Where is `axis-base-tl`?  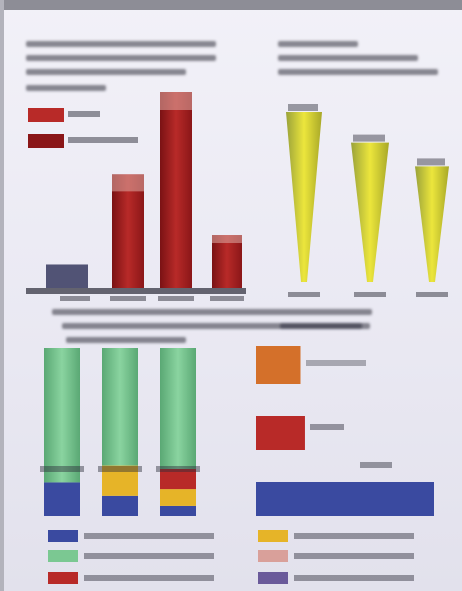 axis-base-tl is located at coordinates (136, 291).